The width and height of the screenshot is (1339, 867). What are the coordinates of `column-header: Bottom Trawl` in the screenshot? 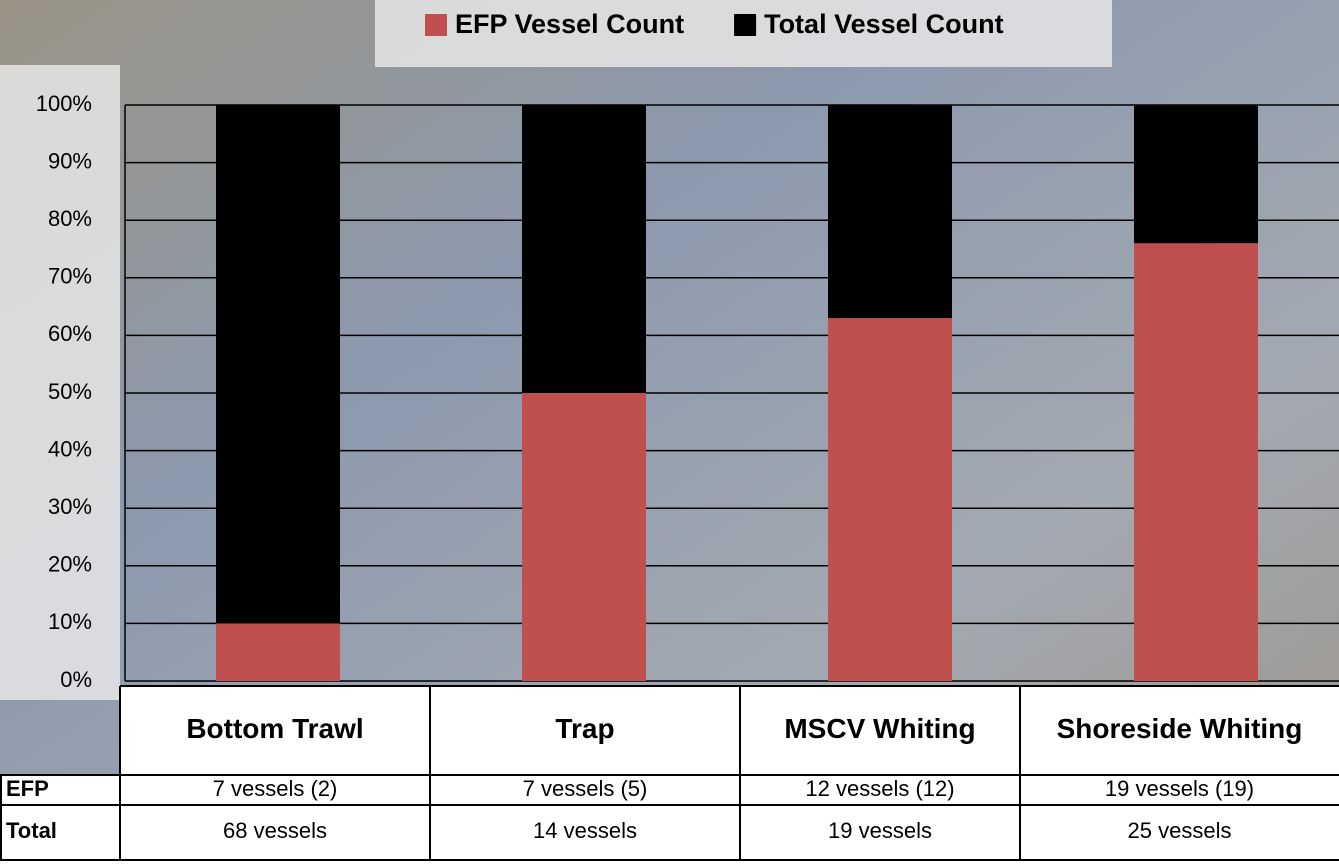 It's located at (274, 728).